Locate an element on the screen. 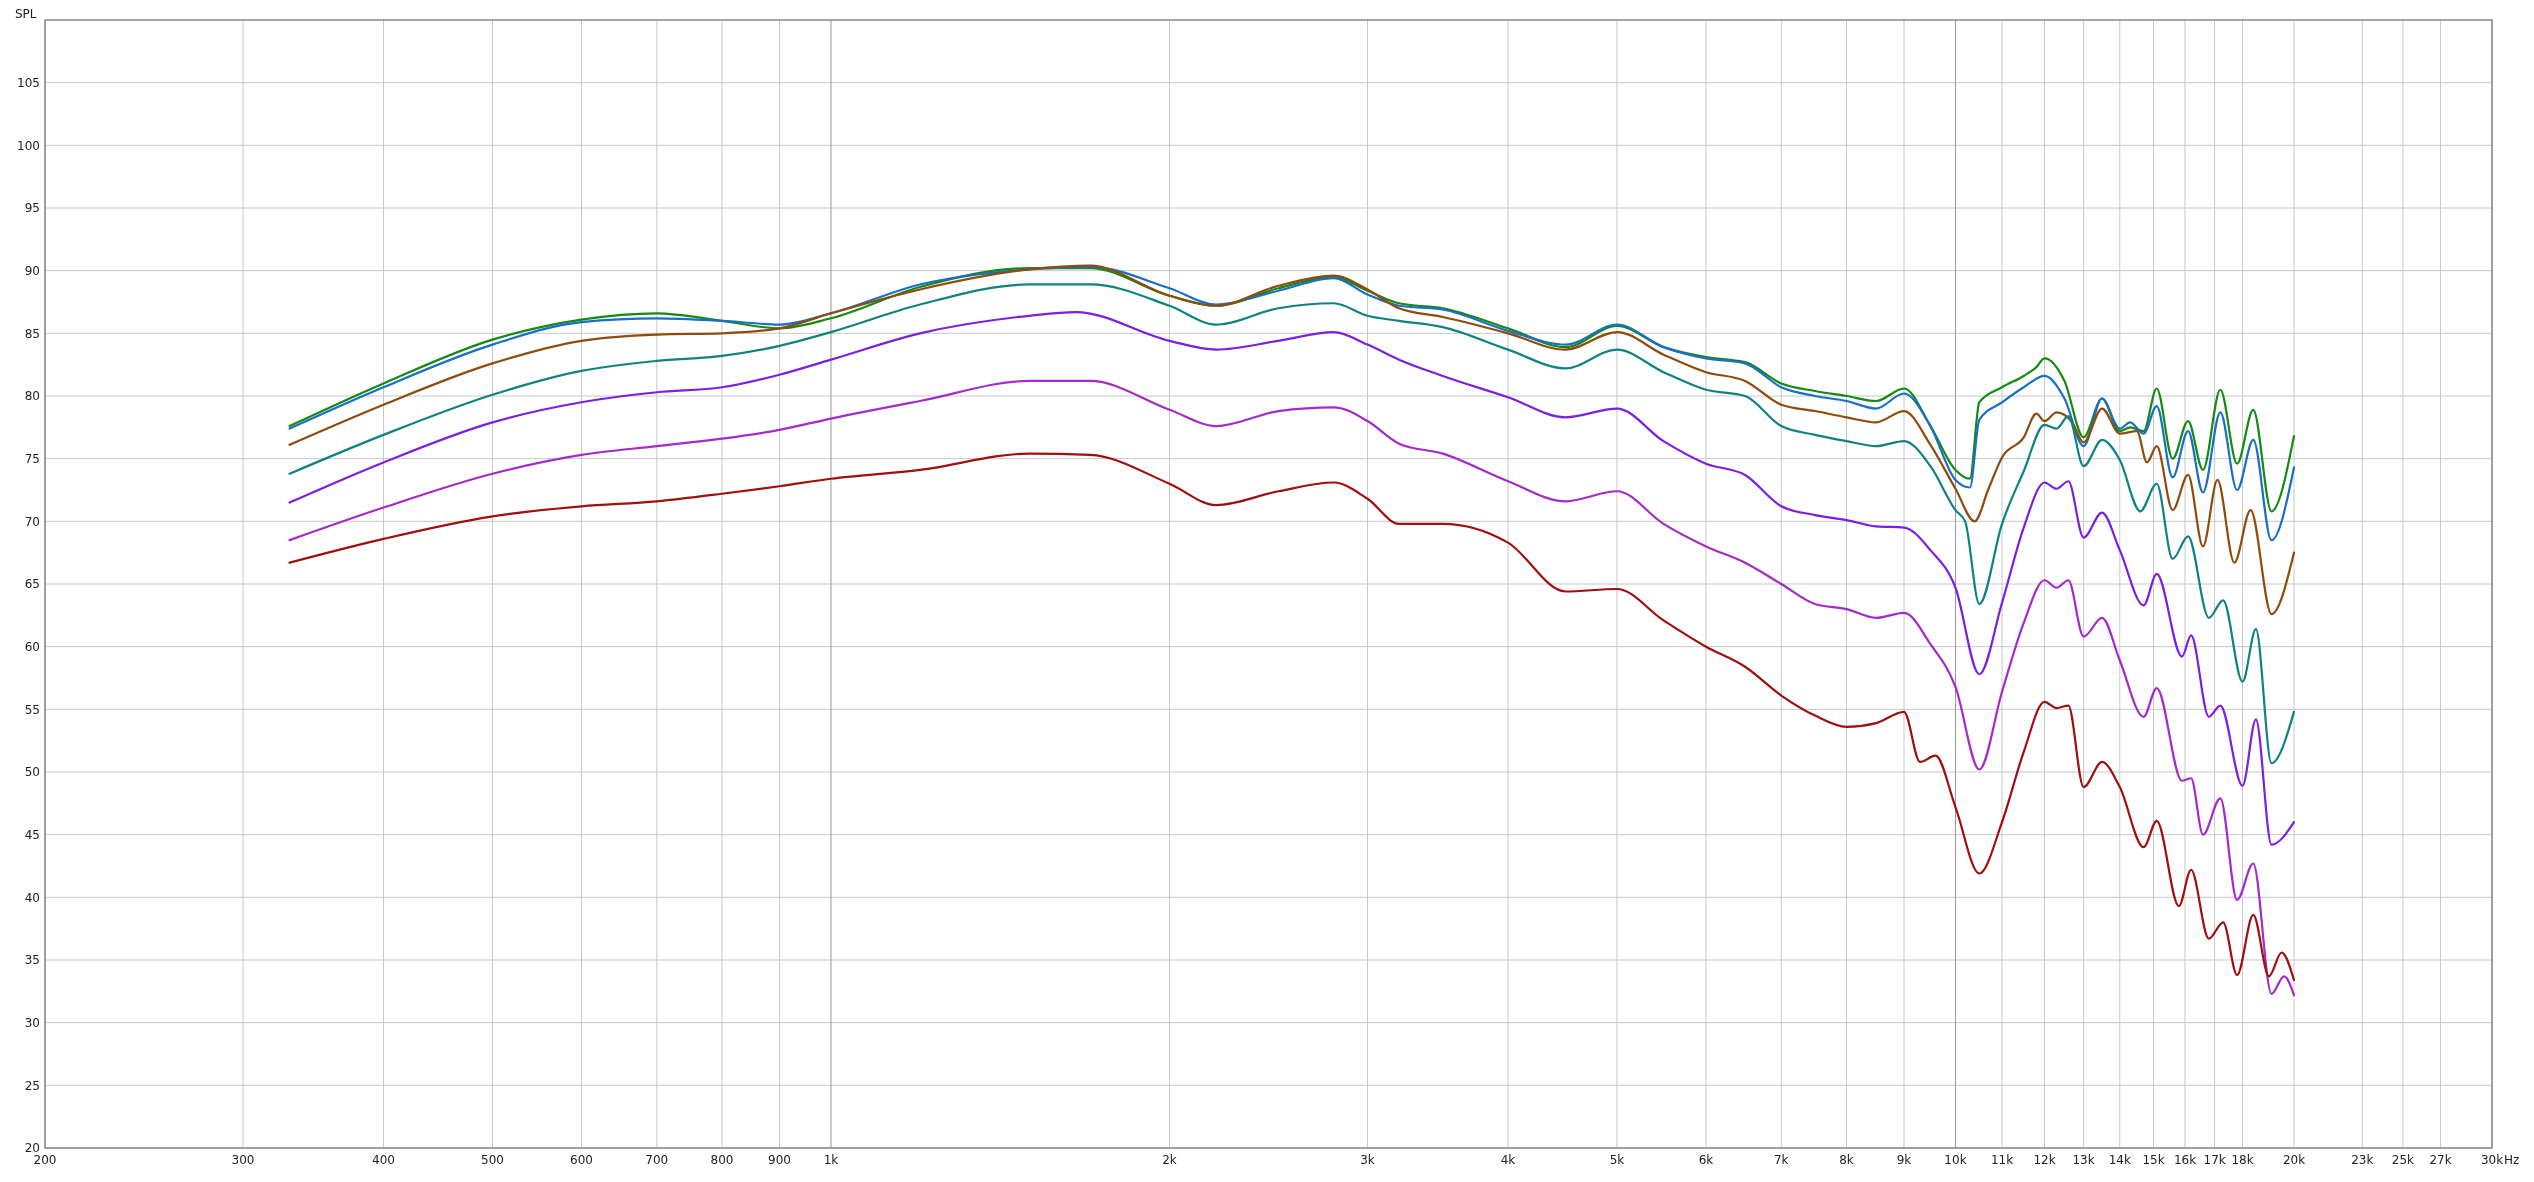 The height and width of the screenshot is (1182, 2534). x-tick-label: 18k is located at coordinates (2242, 1160).